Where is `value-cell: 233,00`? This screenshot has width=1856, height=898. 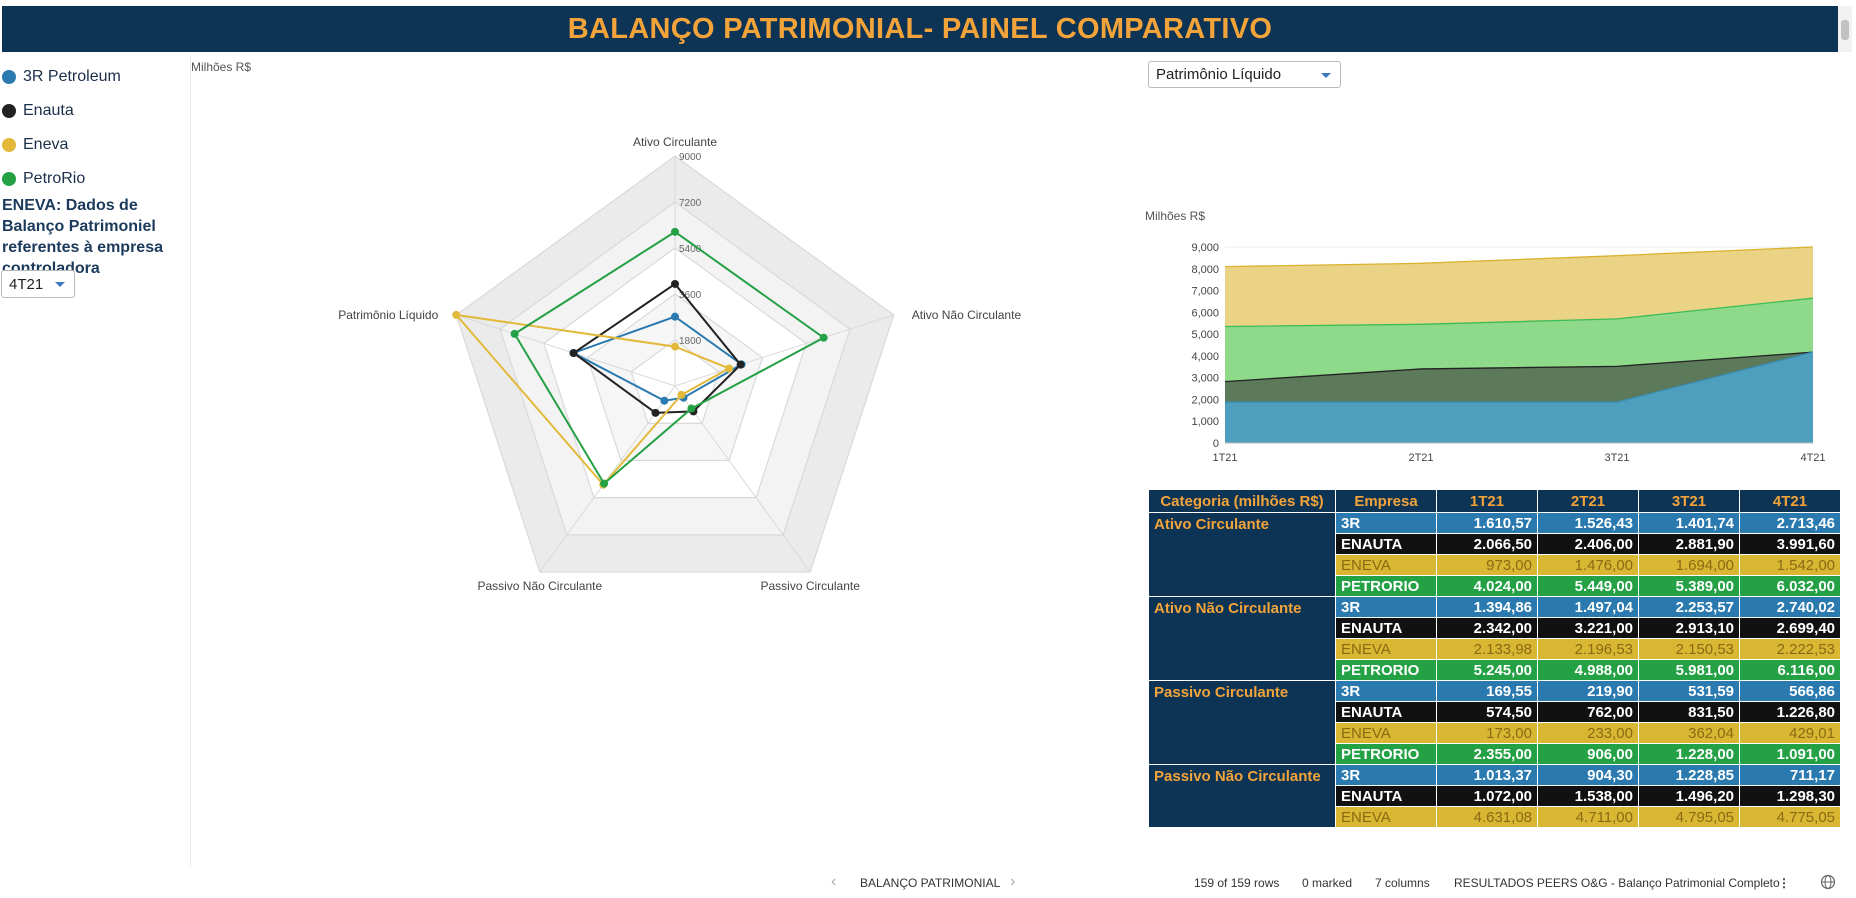 value-cell: 233,00 is located at coordinates (1588, 733).